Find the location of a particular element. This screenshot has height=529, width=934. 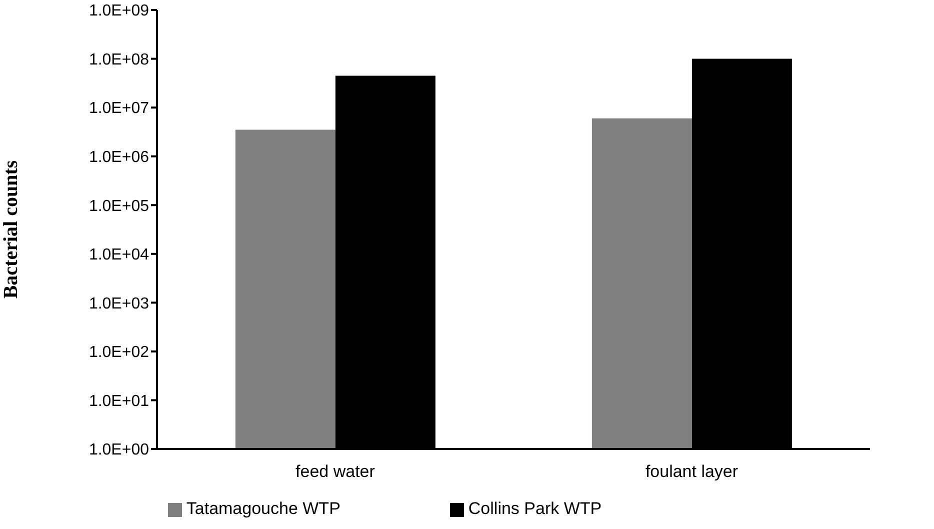

y-tick-label: 1.0E+09 is located at coordinates (119, 11).